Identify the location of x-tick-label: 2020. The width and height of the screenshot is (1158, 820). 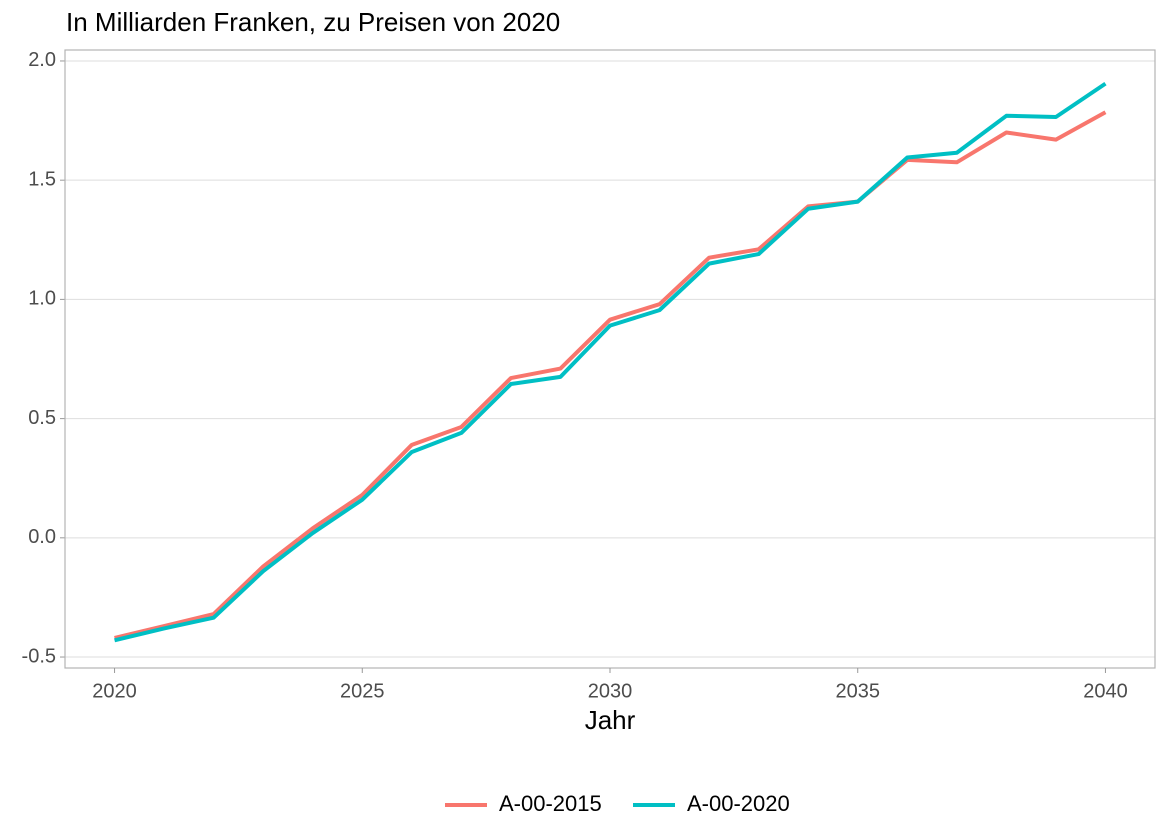
(114, 691).